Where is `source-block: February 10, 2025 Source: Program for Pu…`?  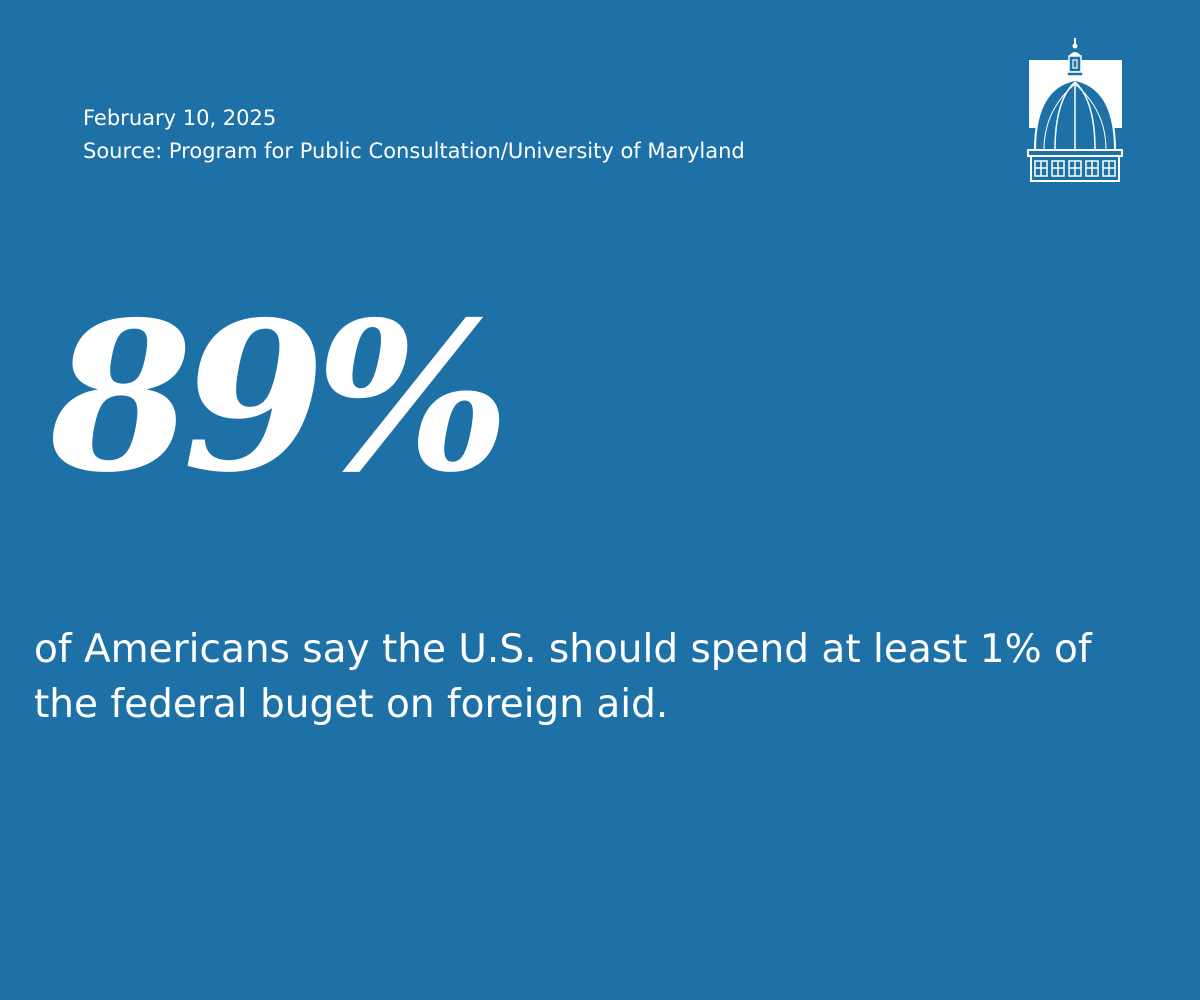
source-block: February 10, 2025 Source: Program for Pu… is located at coordinates (414, 135).